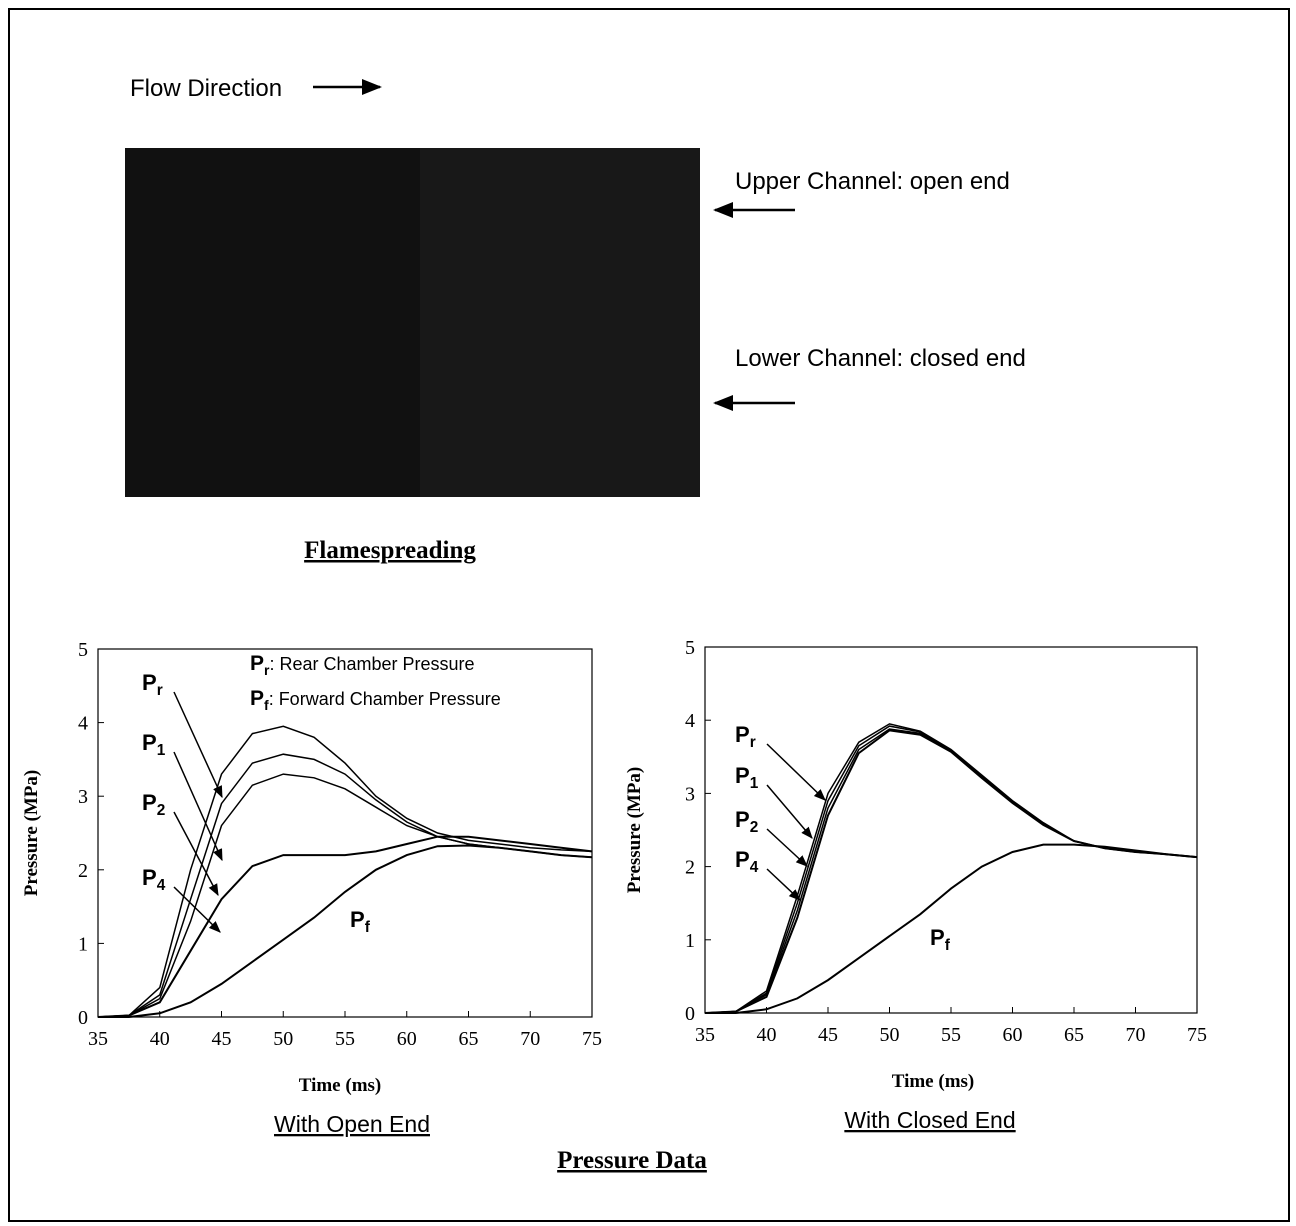 The height and width of the screenshot is (1226, 1296). I want to click on upper-channel-label: Upper Channel: open end, so click(872, 181).